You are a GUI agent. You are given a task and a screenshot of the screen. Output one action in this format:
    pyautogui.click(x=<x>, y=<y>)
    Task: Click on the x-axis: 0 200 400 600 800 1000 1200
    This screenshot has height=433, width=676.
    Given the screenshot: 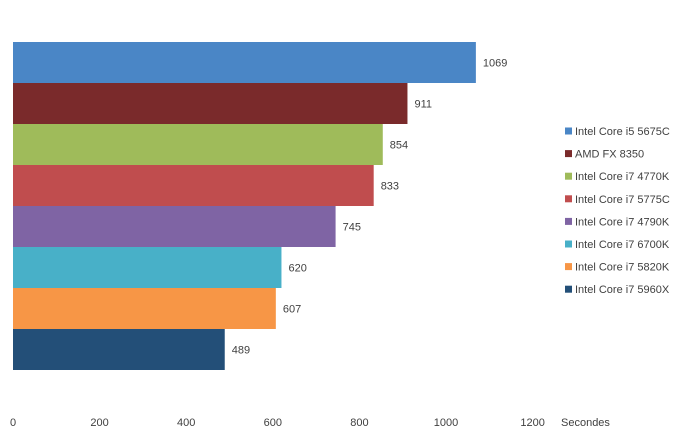 What is the action you would take?
    pyautogui.click(x=277, y=423)
    